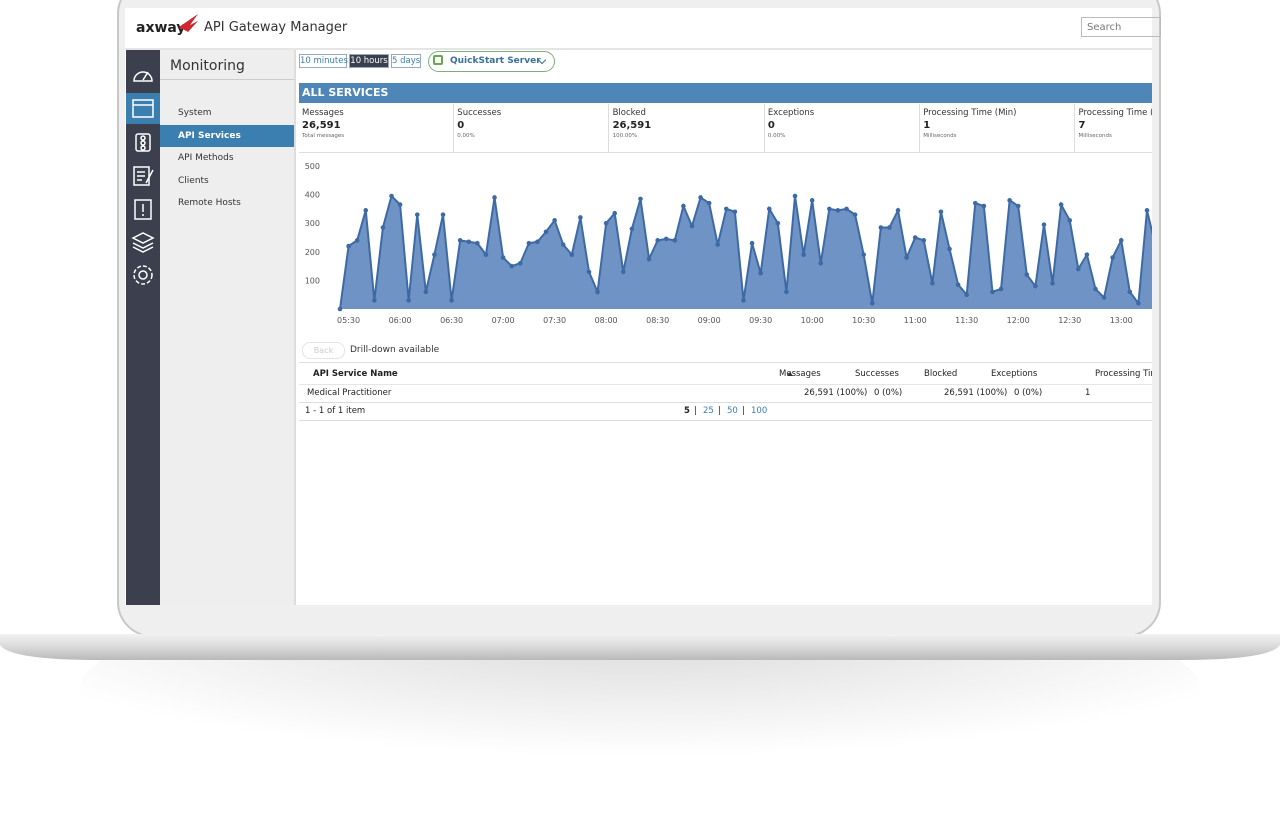 This screenshot has width=1280, height=829. Describe the element at coordinates (1121, 27) in the screenshot. I see `search-box: Search` at that location.